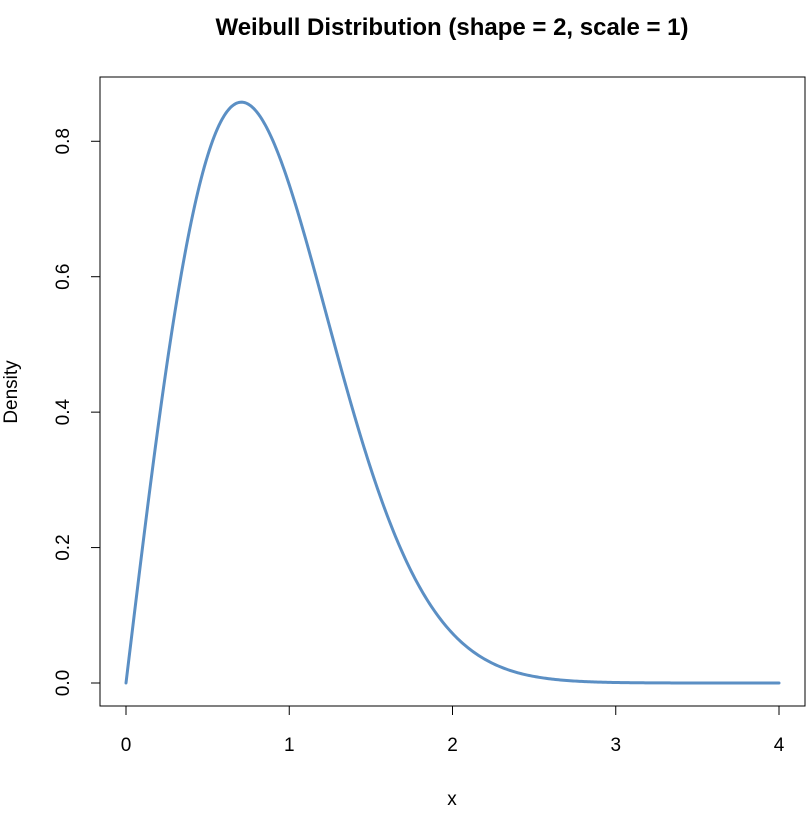 The height and width of the screenshot is (814, 810). What do you see at coordinates (76, 412) in the screenshot?
I see `y-axis: 0.0 0.2 0.4 0.6 0.8` at bounding box center [76, 412].